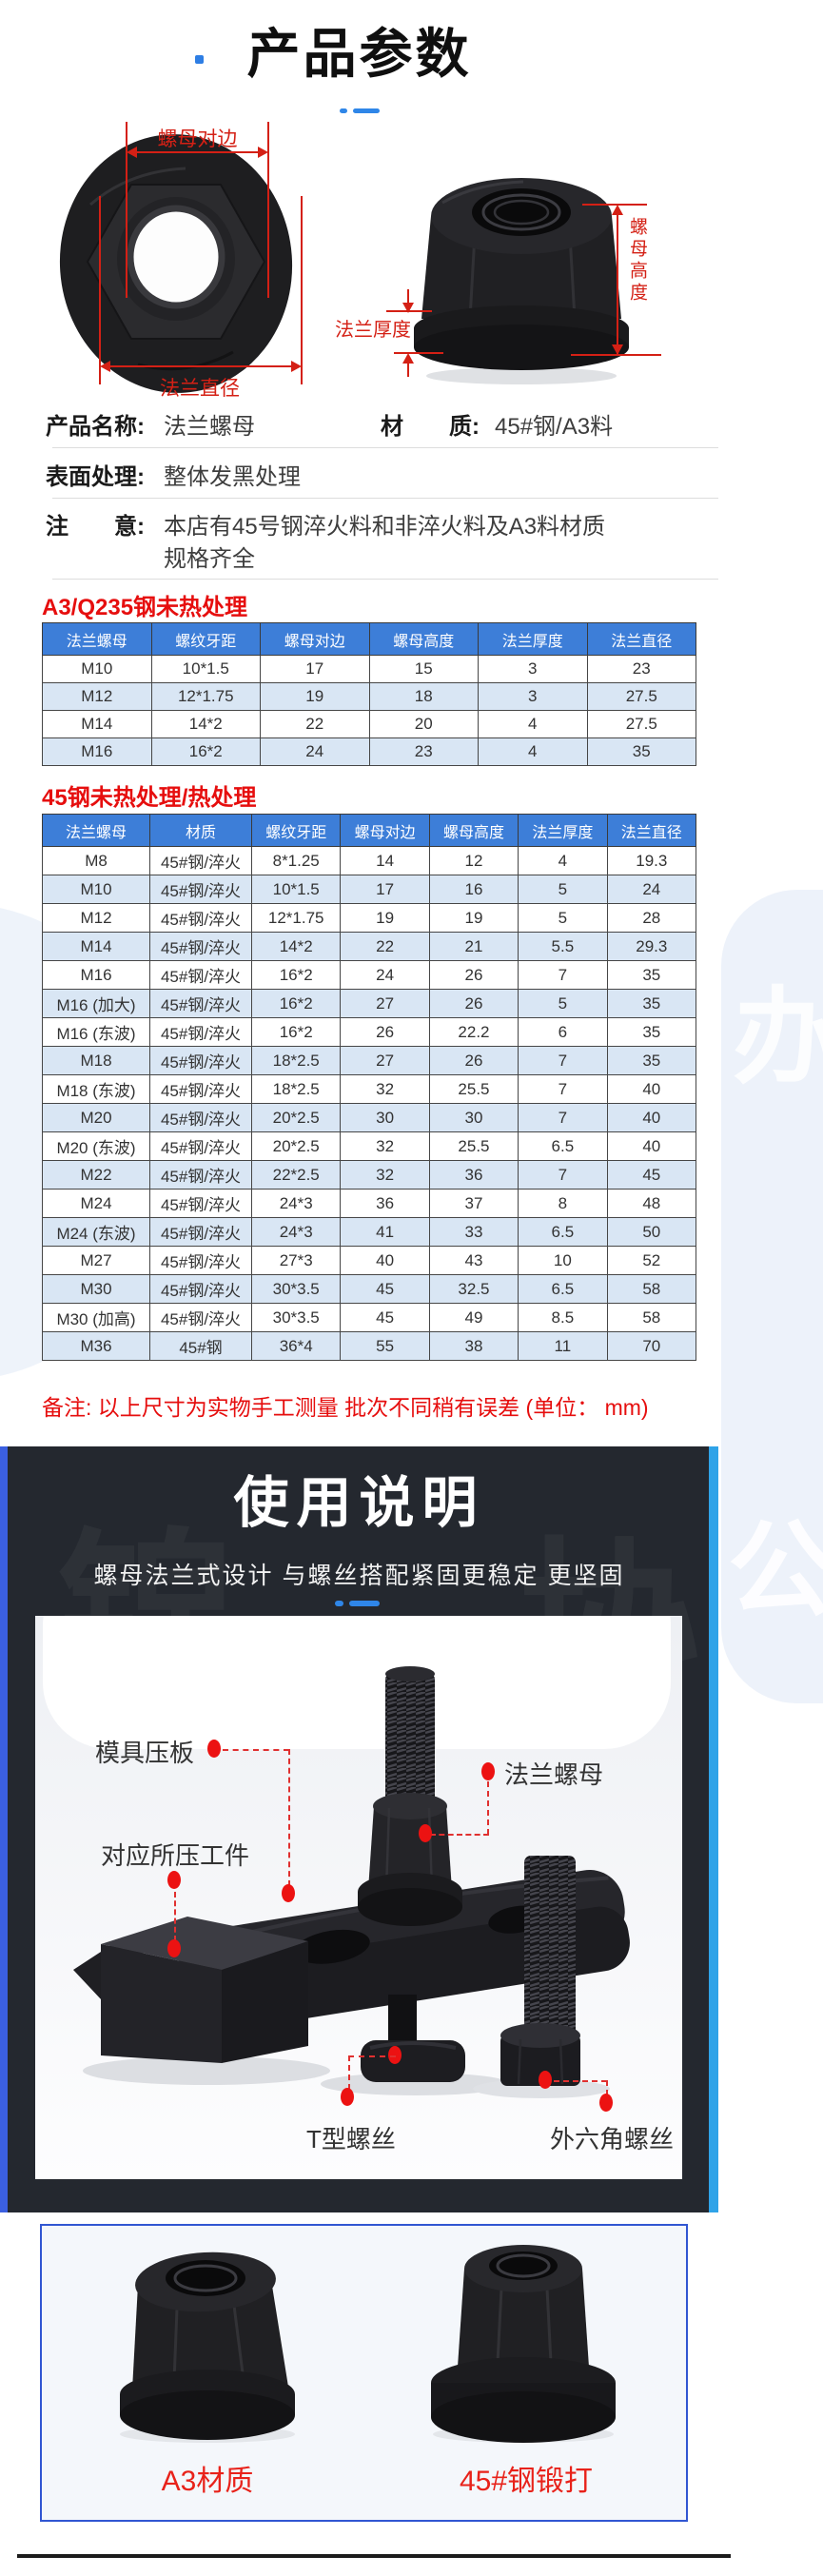 This screenshot has width=823, height=2576. Describe the element at coordinates (369, 1317) in the screenshot. I see `table-row: M30 (加高) 45#钢/淬火 30*3.5 45 49 8.5 58` at that location.